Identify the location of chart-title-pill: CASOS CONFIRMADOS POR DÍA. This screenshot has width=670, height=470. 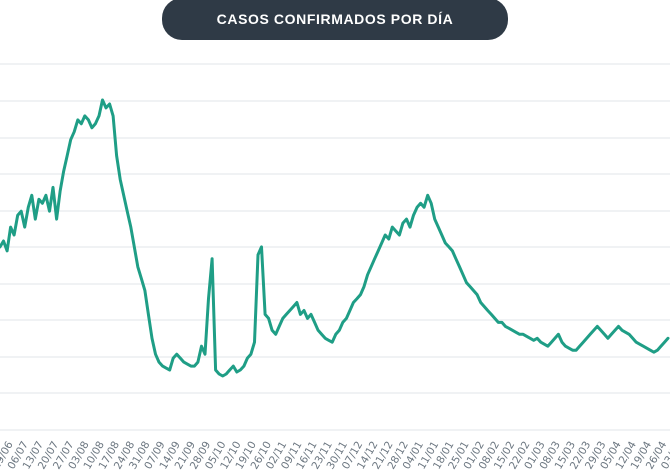
(335, 20).